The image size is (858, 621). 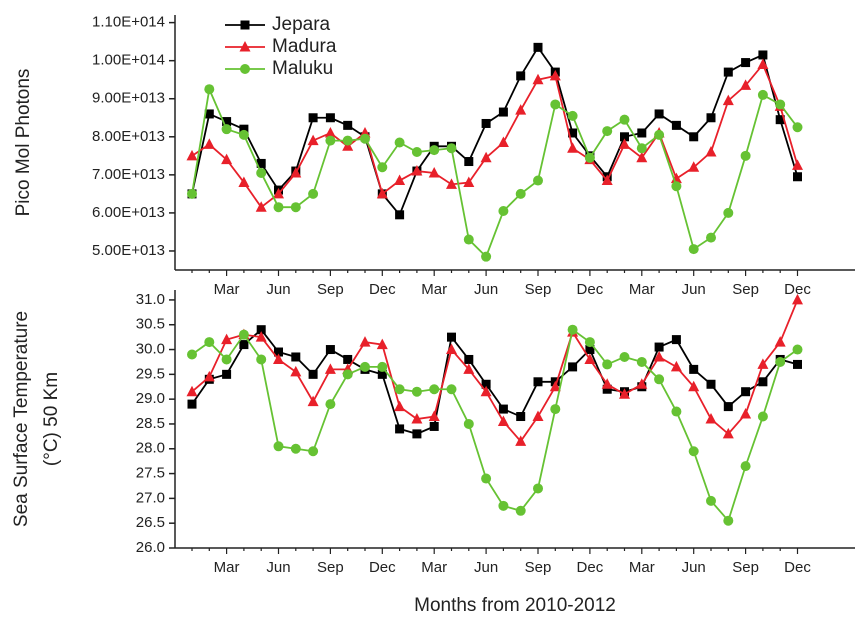 What do you see at coordinates (150, 522) in the screenshot?
I see `y-tick-label: 26.5` at bounding box center [150, 522].